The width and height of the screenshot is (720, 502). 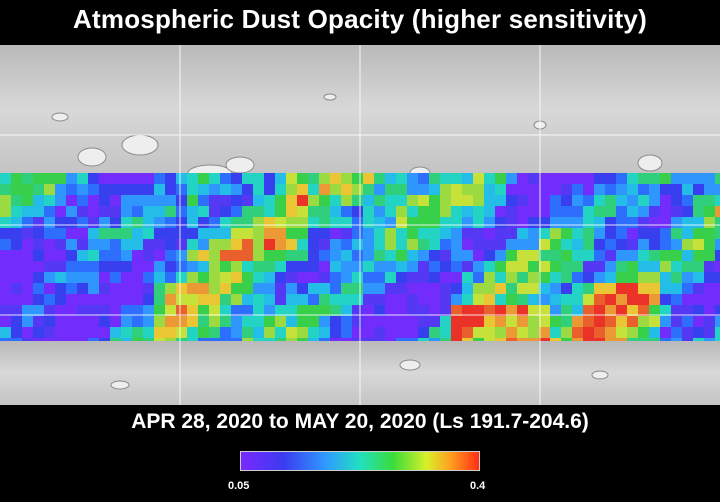 What do you see at coordinates (478, 486) in the screenshot?
I see `colorbar-max-label: 0.4` at bounding box center [478, 486].